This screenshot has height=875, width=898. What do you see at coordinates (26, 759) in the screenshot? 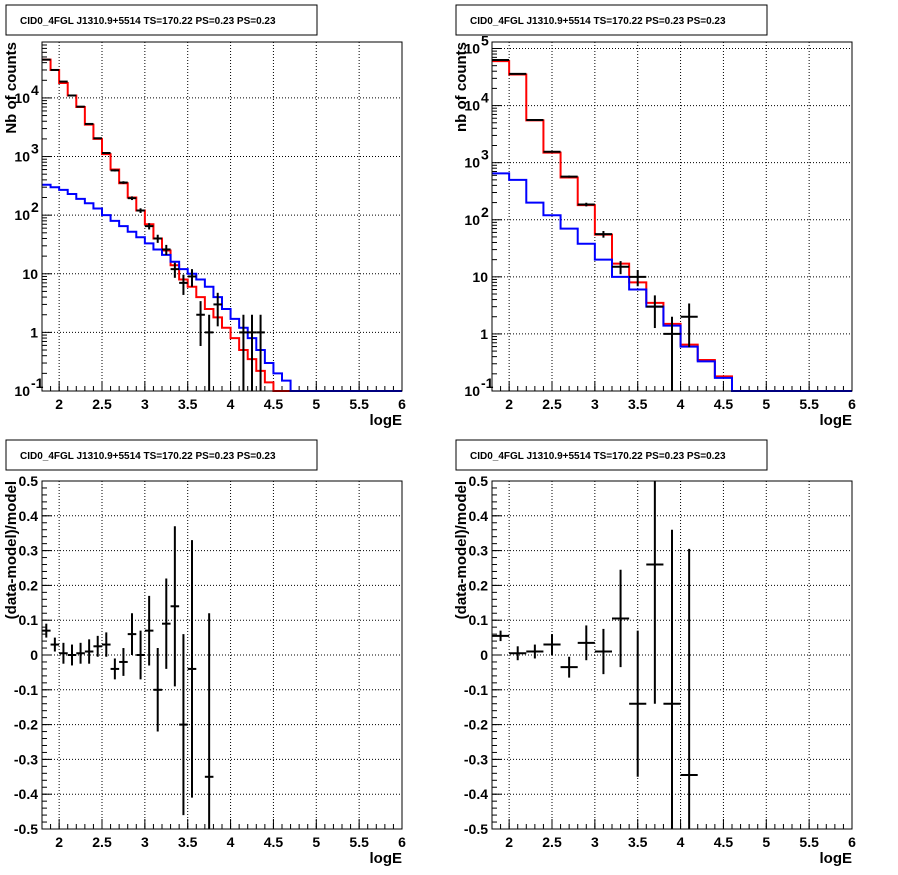
I see `y-tick-label: -0.3` at bounding box center [26, 759].